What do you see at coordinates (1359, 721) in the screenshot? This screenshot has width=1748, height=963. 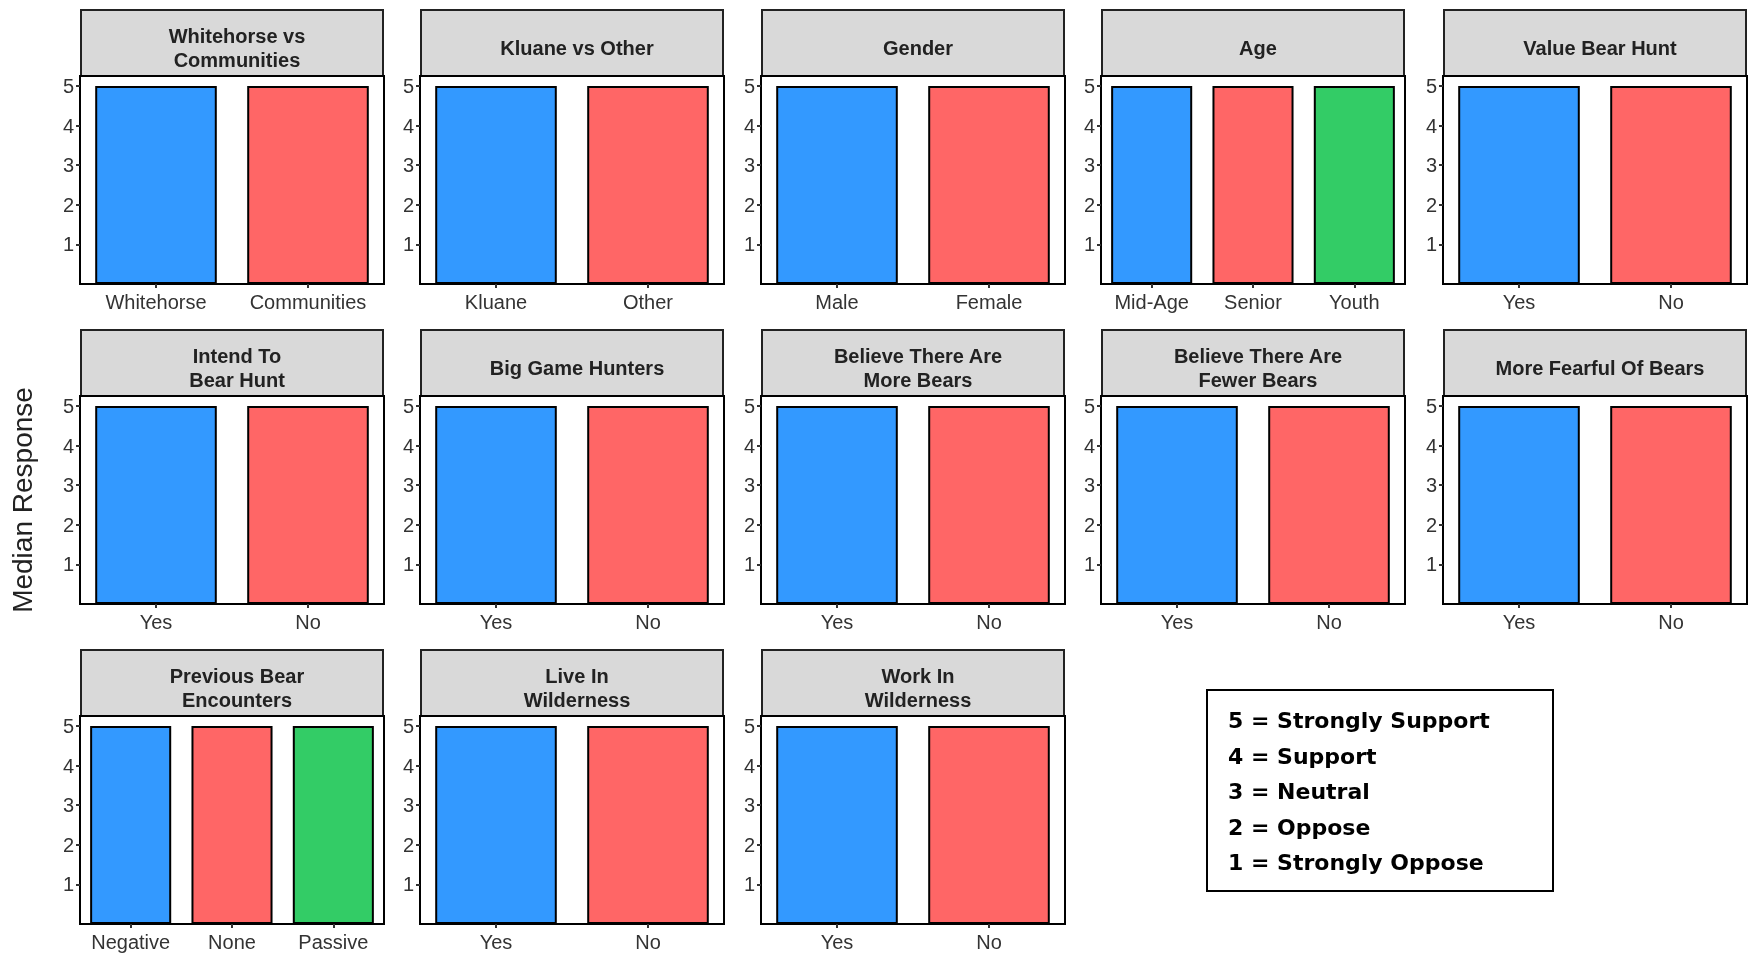 I see `text: 5 = Strongly Support` at bounding box center [1359, 721].